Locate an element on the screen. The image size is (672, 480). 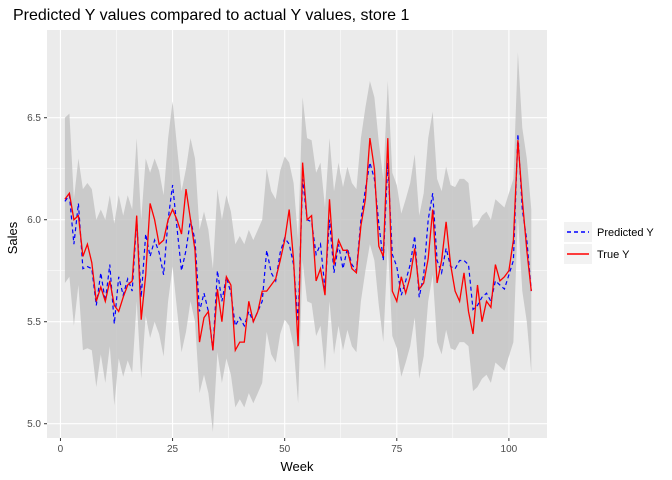
y-tick-label: 6.5 is located at coordinates (34, 118).